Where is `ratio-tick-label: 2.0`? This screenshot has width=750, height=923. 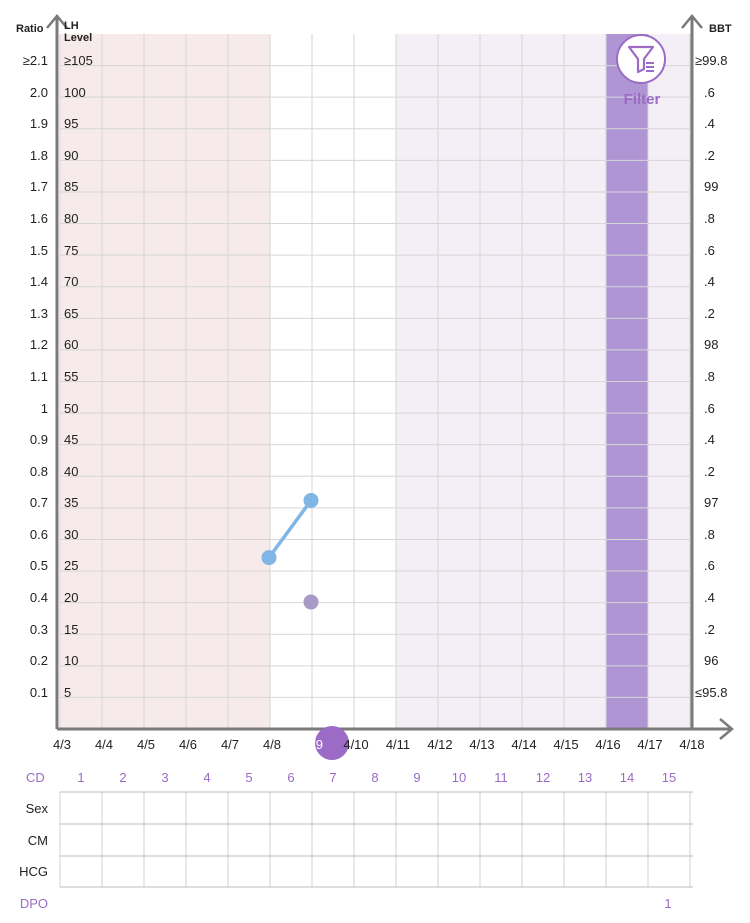
ratio-tick-label: 2.0 is located at coordinates (38, 92).